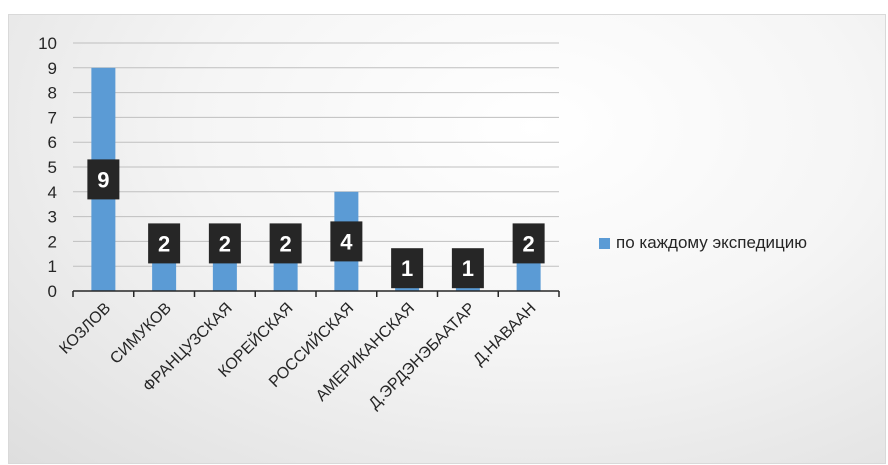  I want to click on legend: по каждому экспедицию, so click(703, 243).